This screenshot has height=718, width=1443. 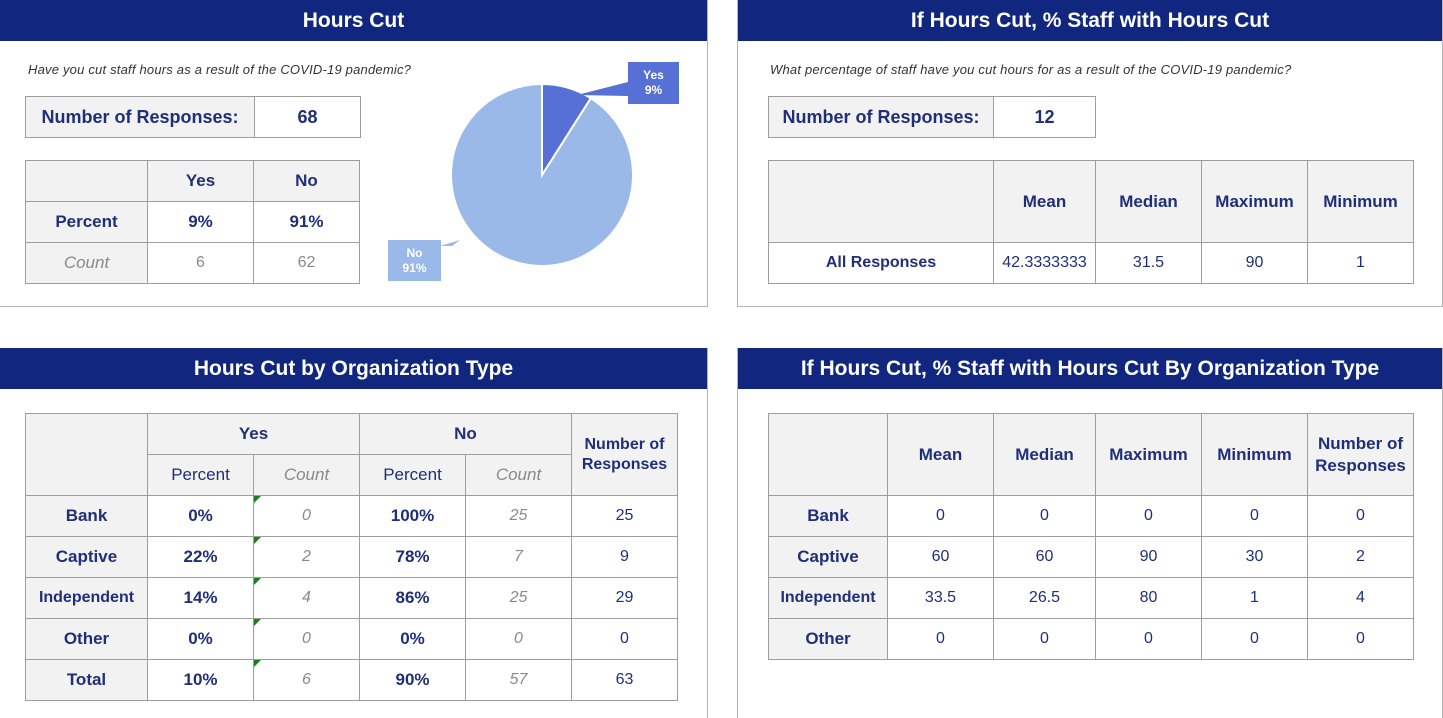 I want to click on row-label: Total, so click(x=86, y=680).